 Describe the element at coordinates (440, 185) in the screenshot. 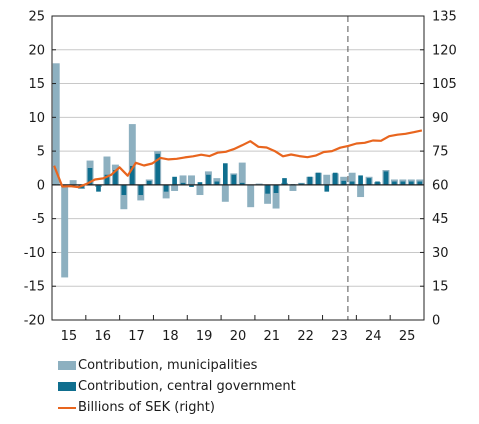

I see `right-tick-label-4: 60` at that location.